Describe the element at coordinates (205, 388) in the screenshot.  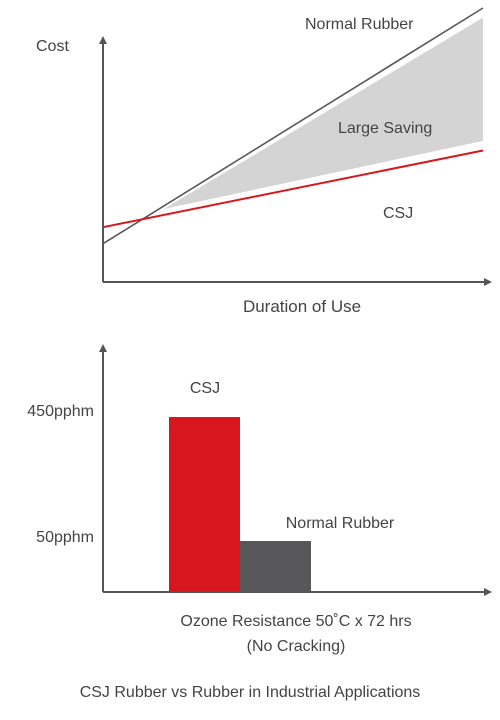
I see `bar-label-csj: CSJ` at that location.